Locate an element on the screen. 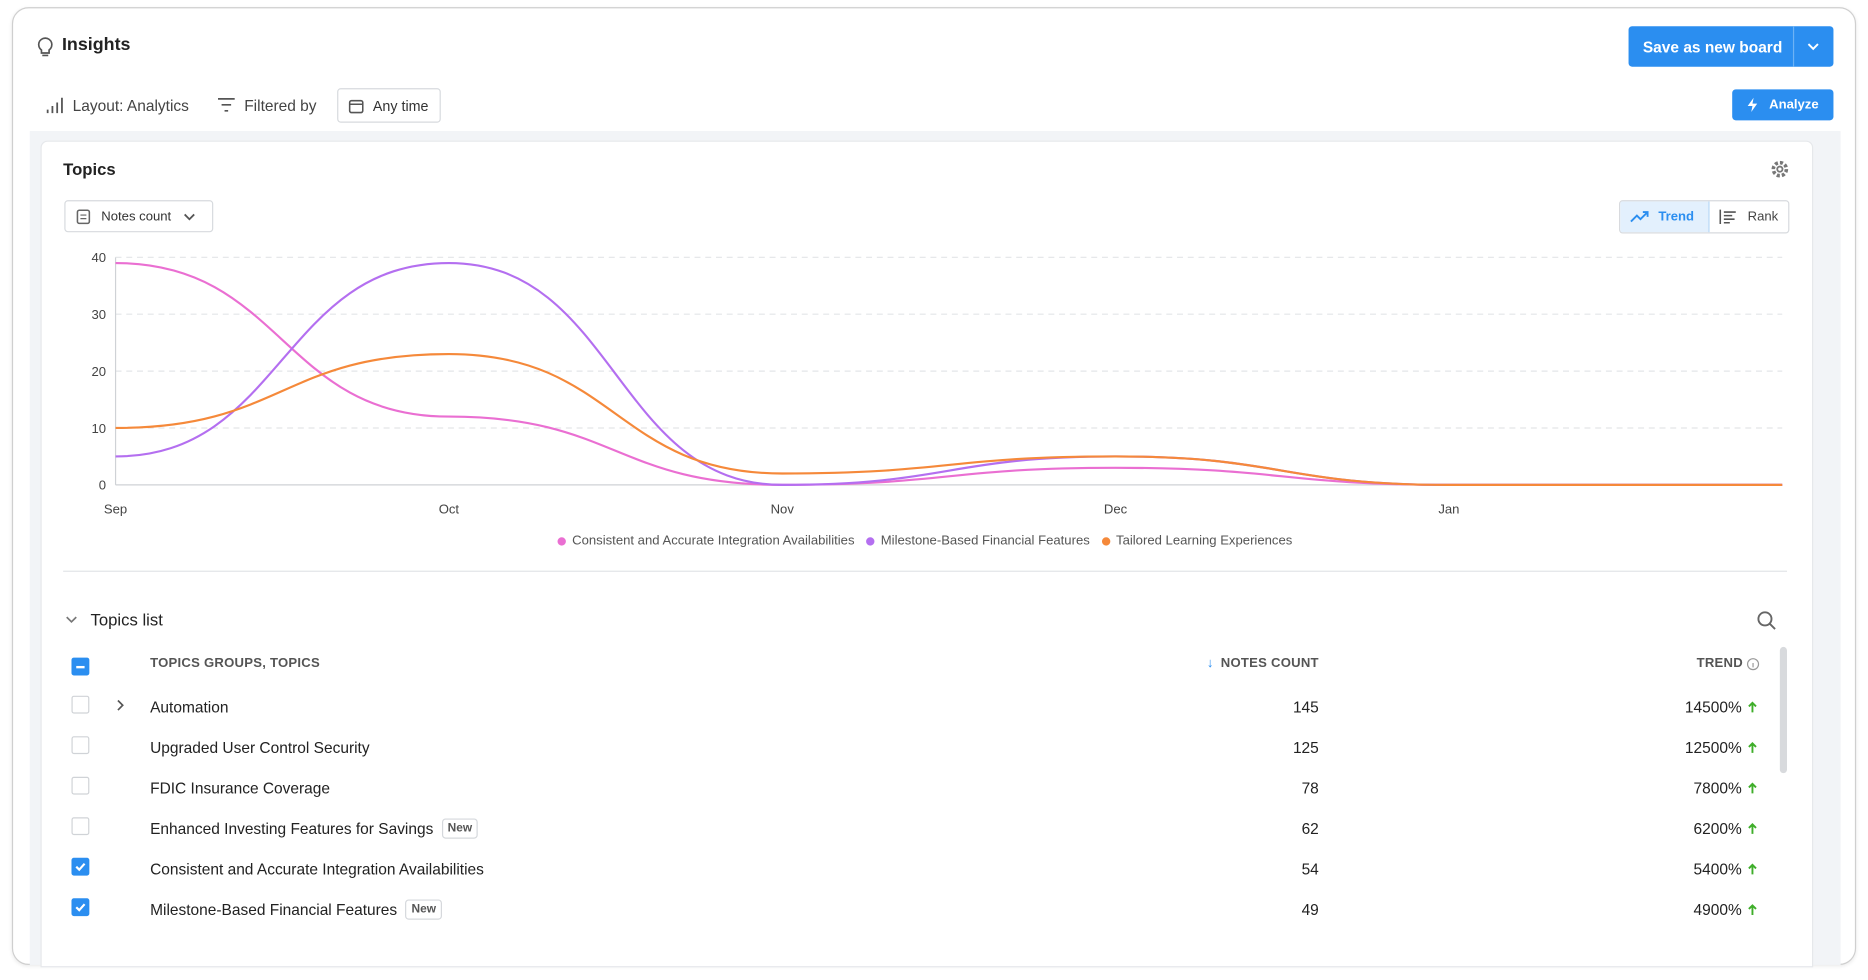  bolt-icon is located at coordinates (1752, 104).